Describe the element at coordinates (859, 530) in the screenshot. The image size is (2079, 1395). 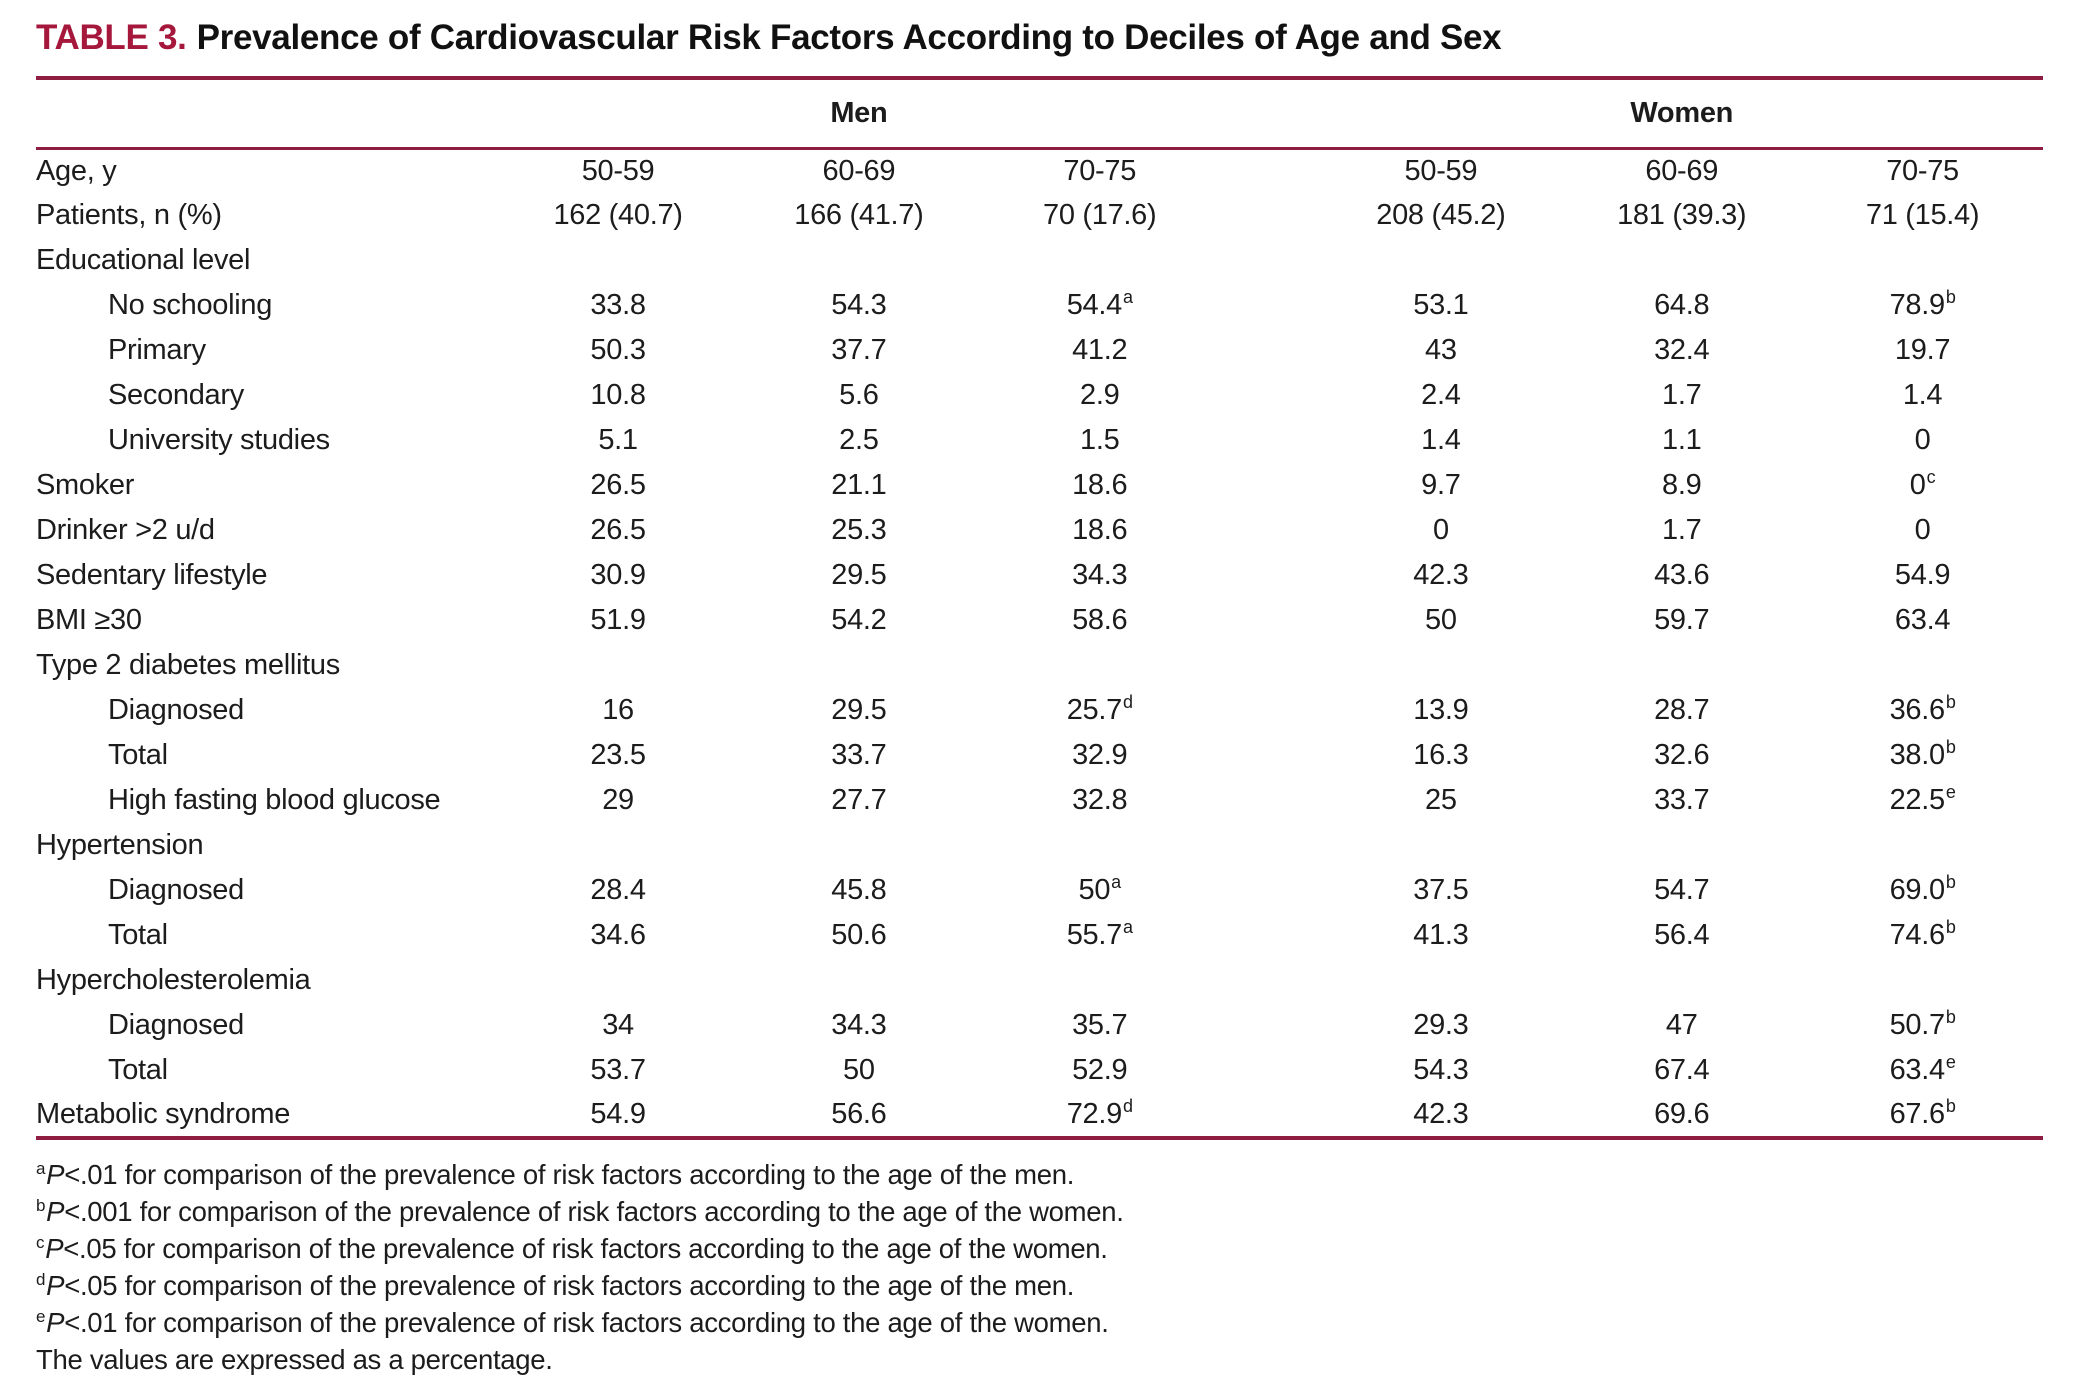
I see `data-cell: 25.3` at that location.